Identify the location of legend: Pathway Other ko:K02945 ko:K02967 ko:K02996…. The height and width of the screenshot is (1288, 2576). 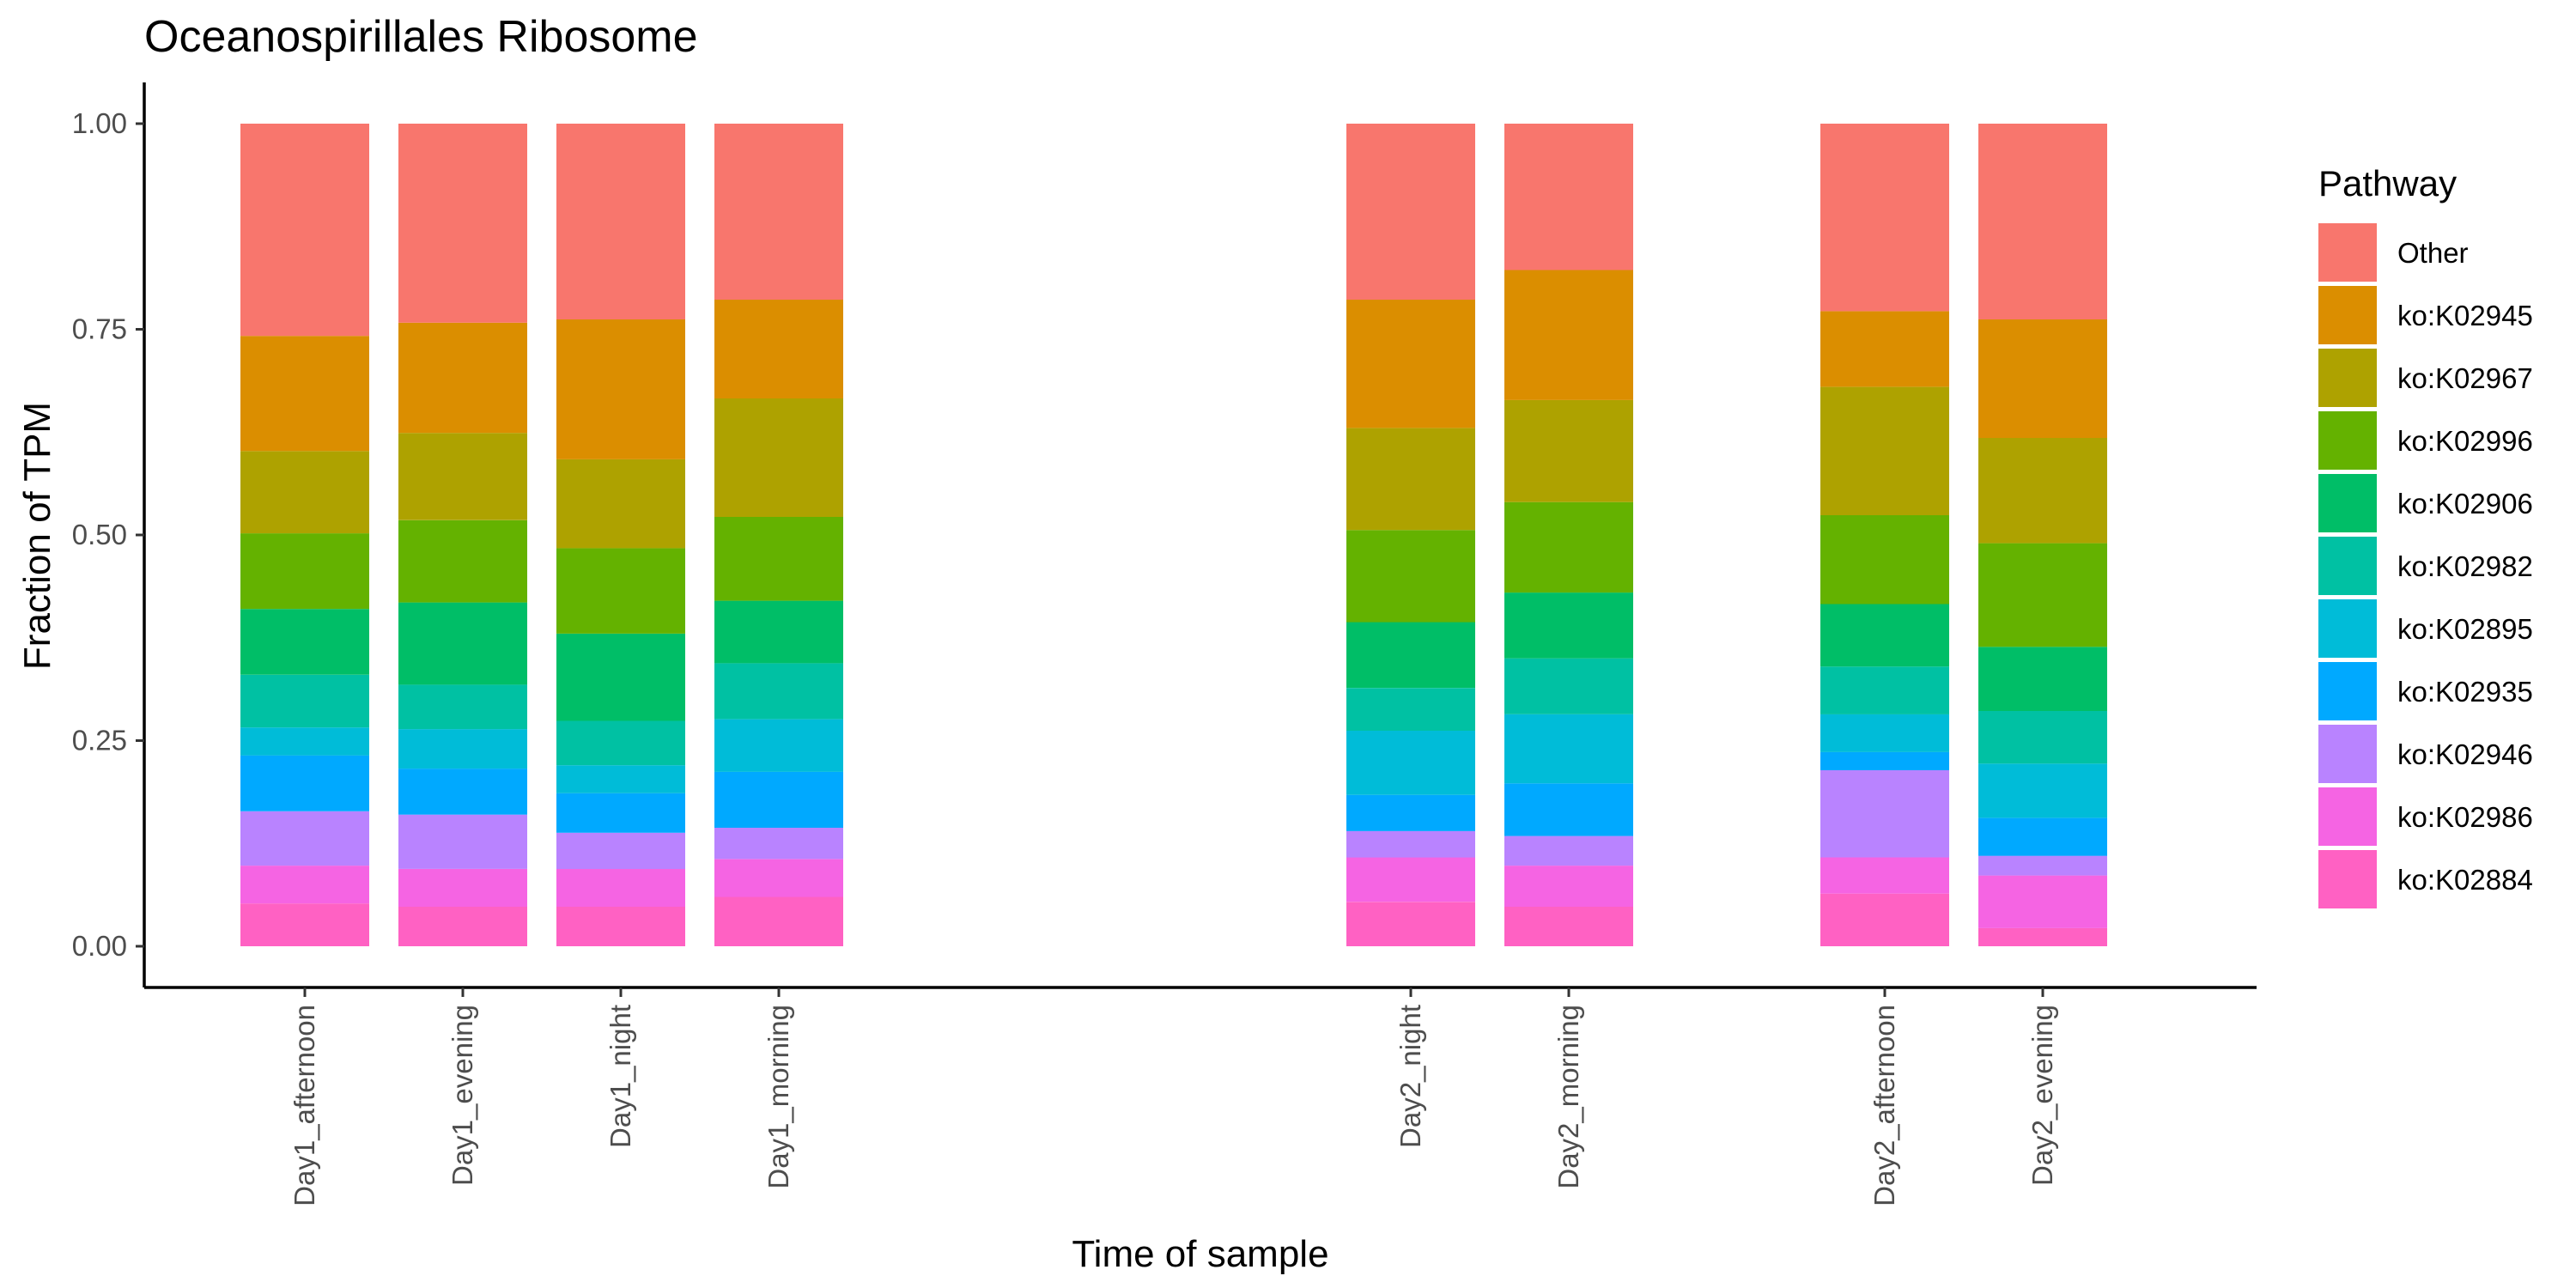
(2426, 535).